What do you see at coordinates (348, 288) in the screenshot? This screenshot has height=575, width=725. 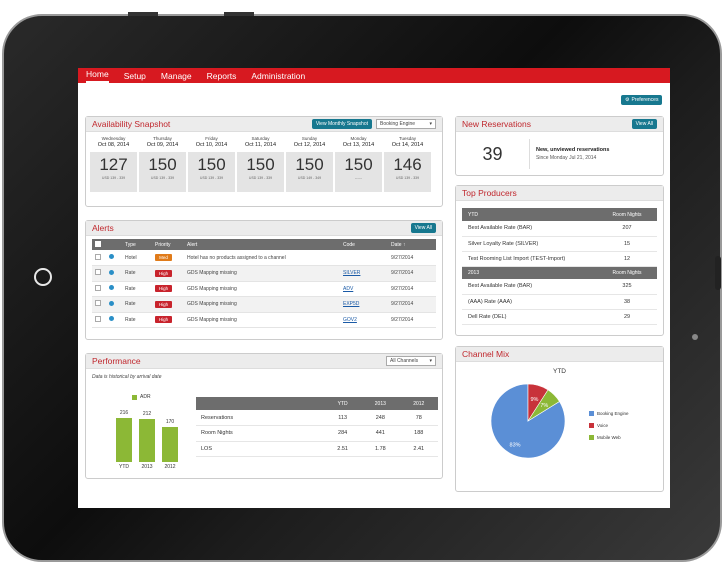 I see `alert-code-link: ADV` at bounding box center [348, 288].